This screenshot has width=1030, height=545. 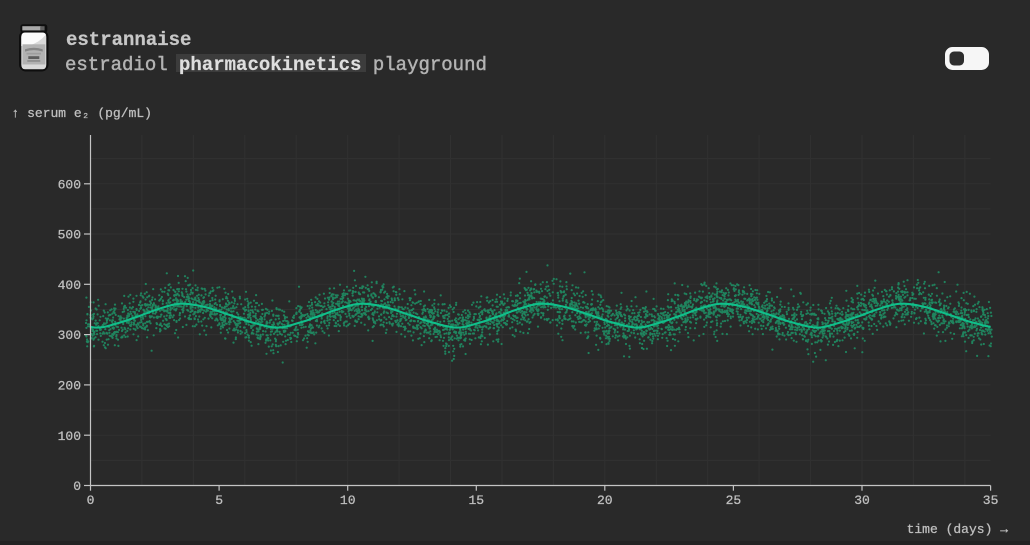 I want to click on svg-text: 15, so click(x=476, y=500).